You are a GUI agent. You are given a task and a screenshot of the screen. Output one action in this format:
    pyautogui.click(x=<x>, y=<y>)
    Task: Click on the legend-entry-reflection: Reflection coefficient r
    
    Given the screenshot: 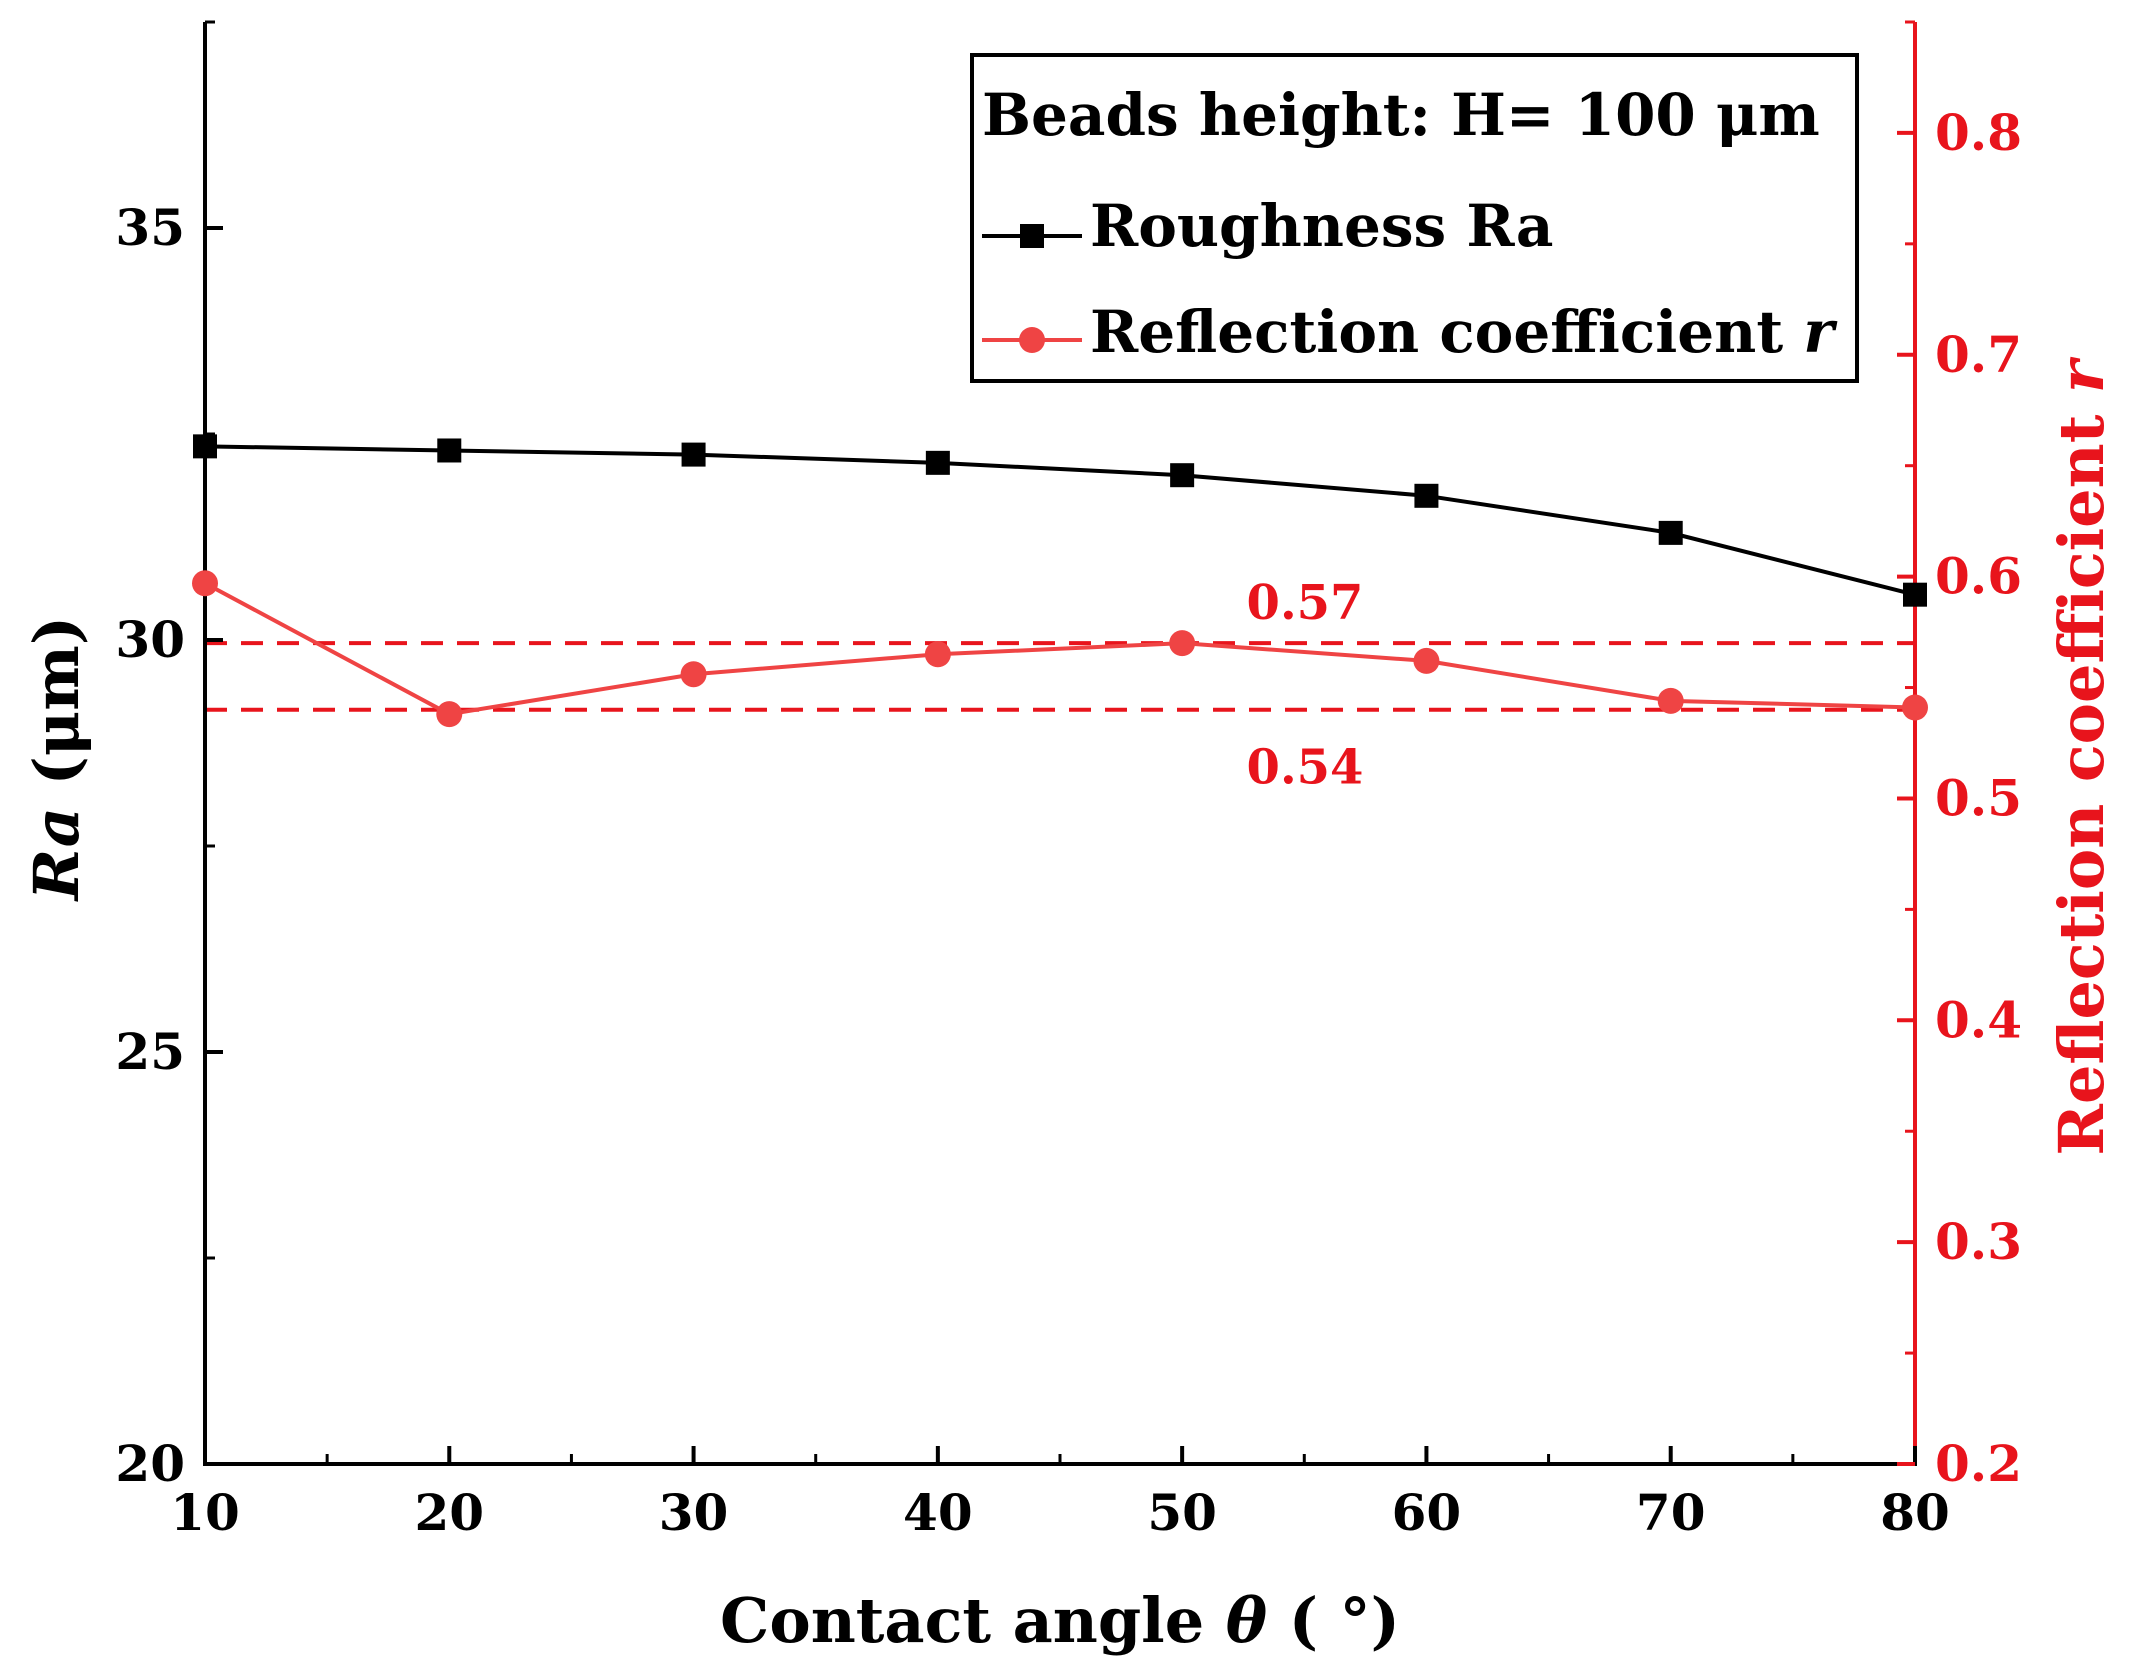 What is the action you would take?
    pyautogui.click(x=1410, y=332)
    